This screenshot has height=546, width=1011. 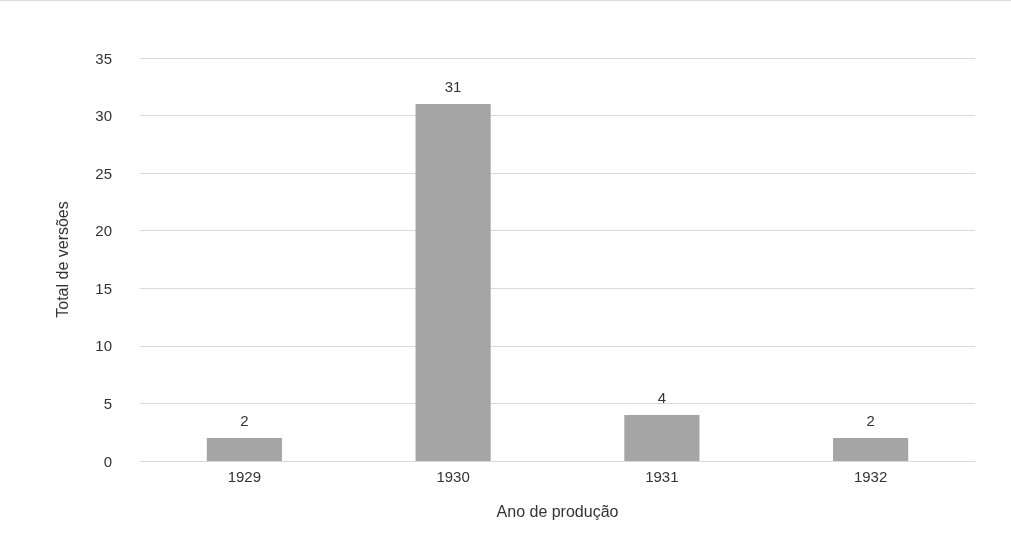 I want to click on y-tick-label: 30, so click(x=103, y=116).